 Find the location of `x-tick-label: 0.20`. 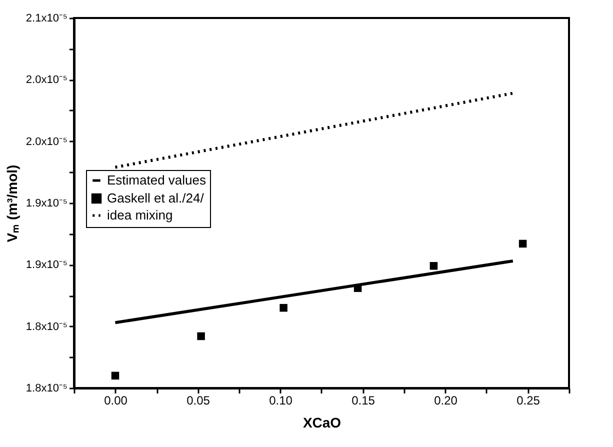

x-tick-label: 0.20 is located at coordinates (446, 401).